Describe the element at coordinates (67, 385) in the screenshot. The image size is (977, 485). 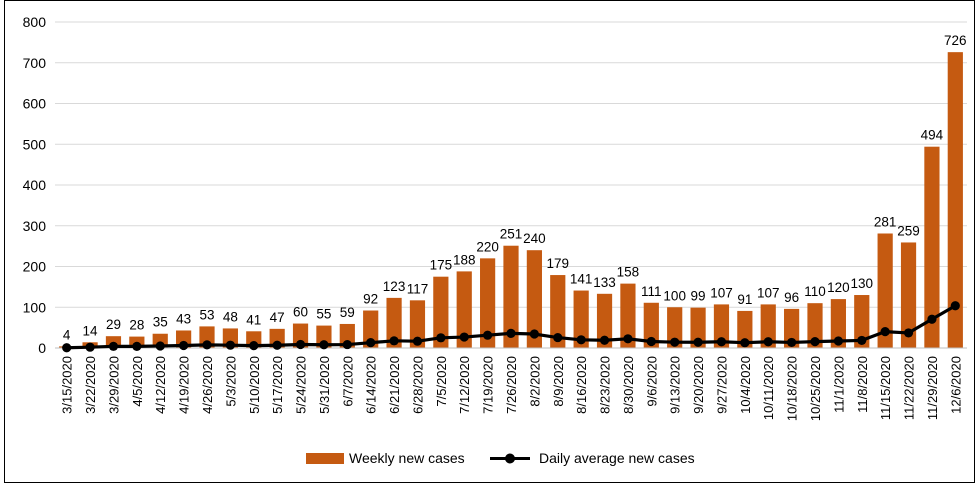
I see `x-tick-label: 3/15/2020` at that location.